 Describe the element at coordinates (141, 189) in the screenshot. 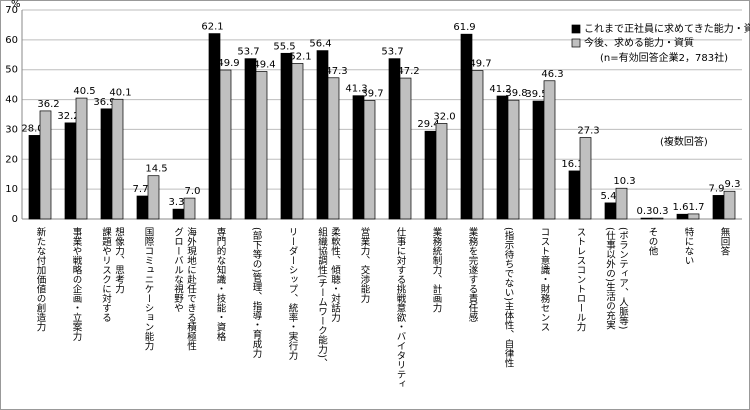

I see `value-label: 7.7` at that location.